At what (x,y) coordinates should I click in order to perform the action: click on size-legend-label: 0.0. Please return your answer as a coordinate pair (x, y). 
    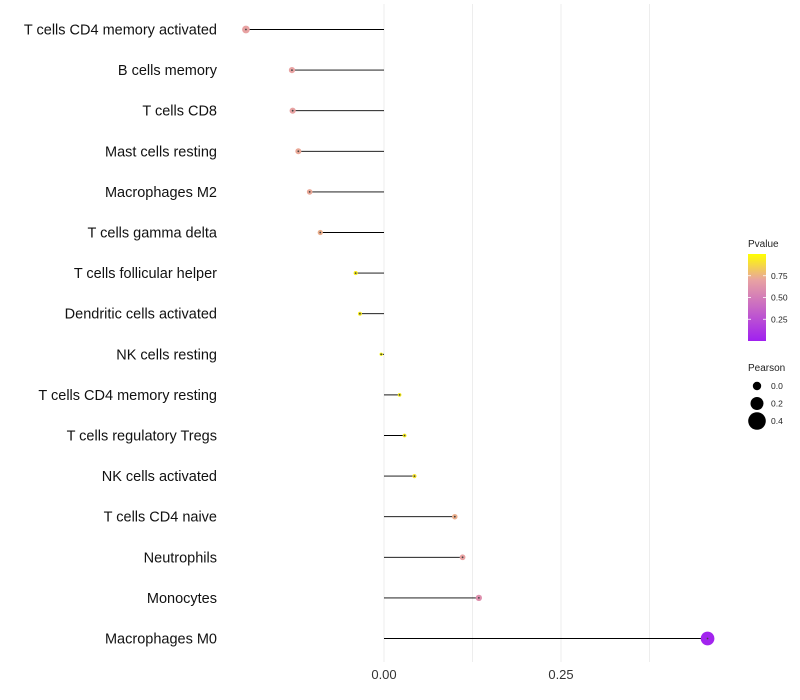
    Looking at the image, I should click on (777, 386).